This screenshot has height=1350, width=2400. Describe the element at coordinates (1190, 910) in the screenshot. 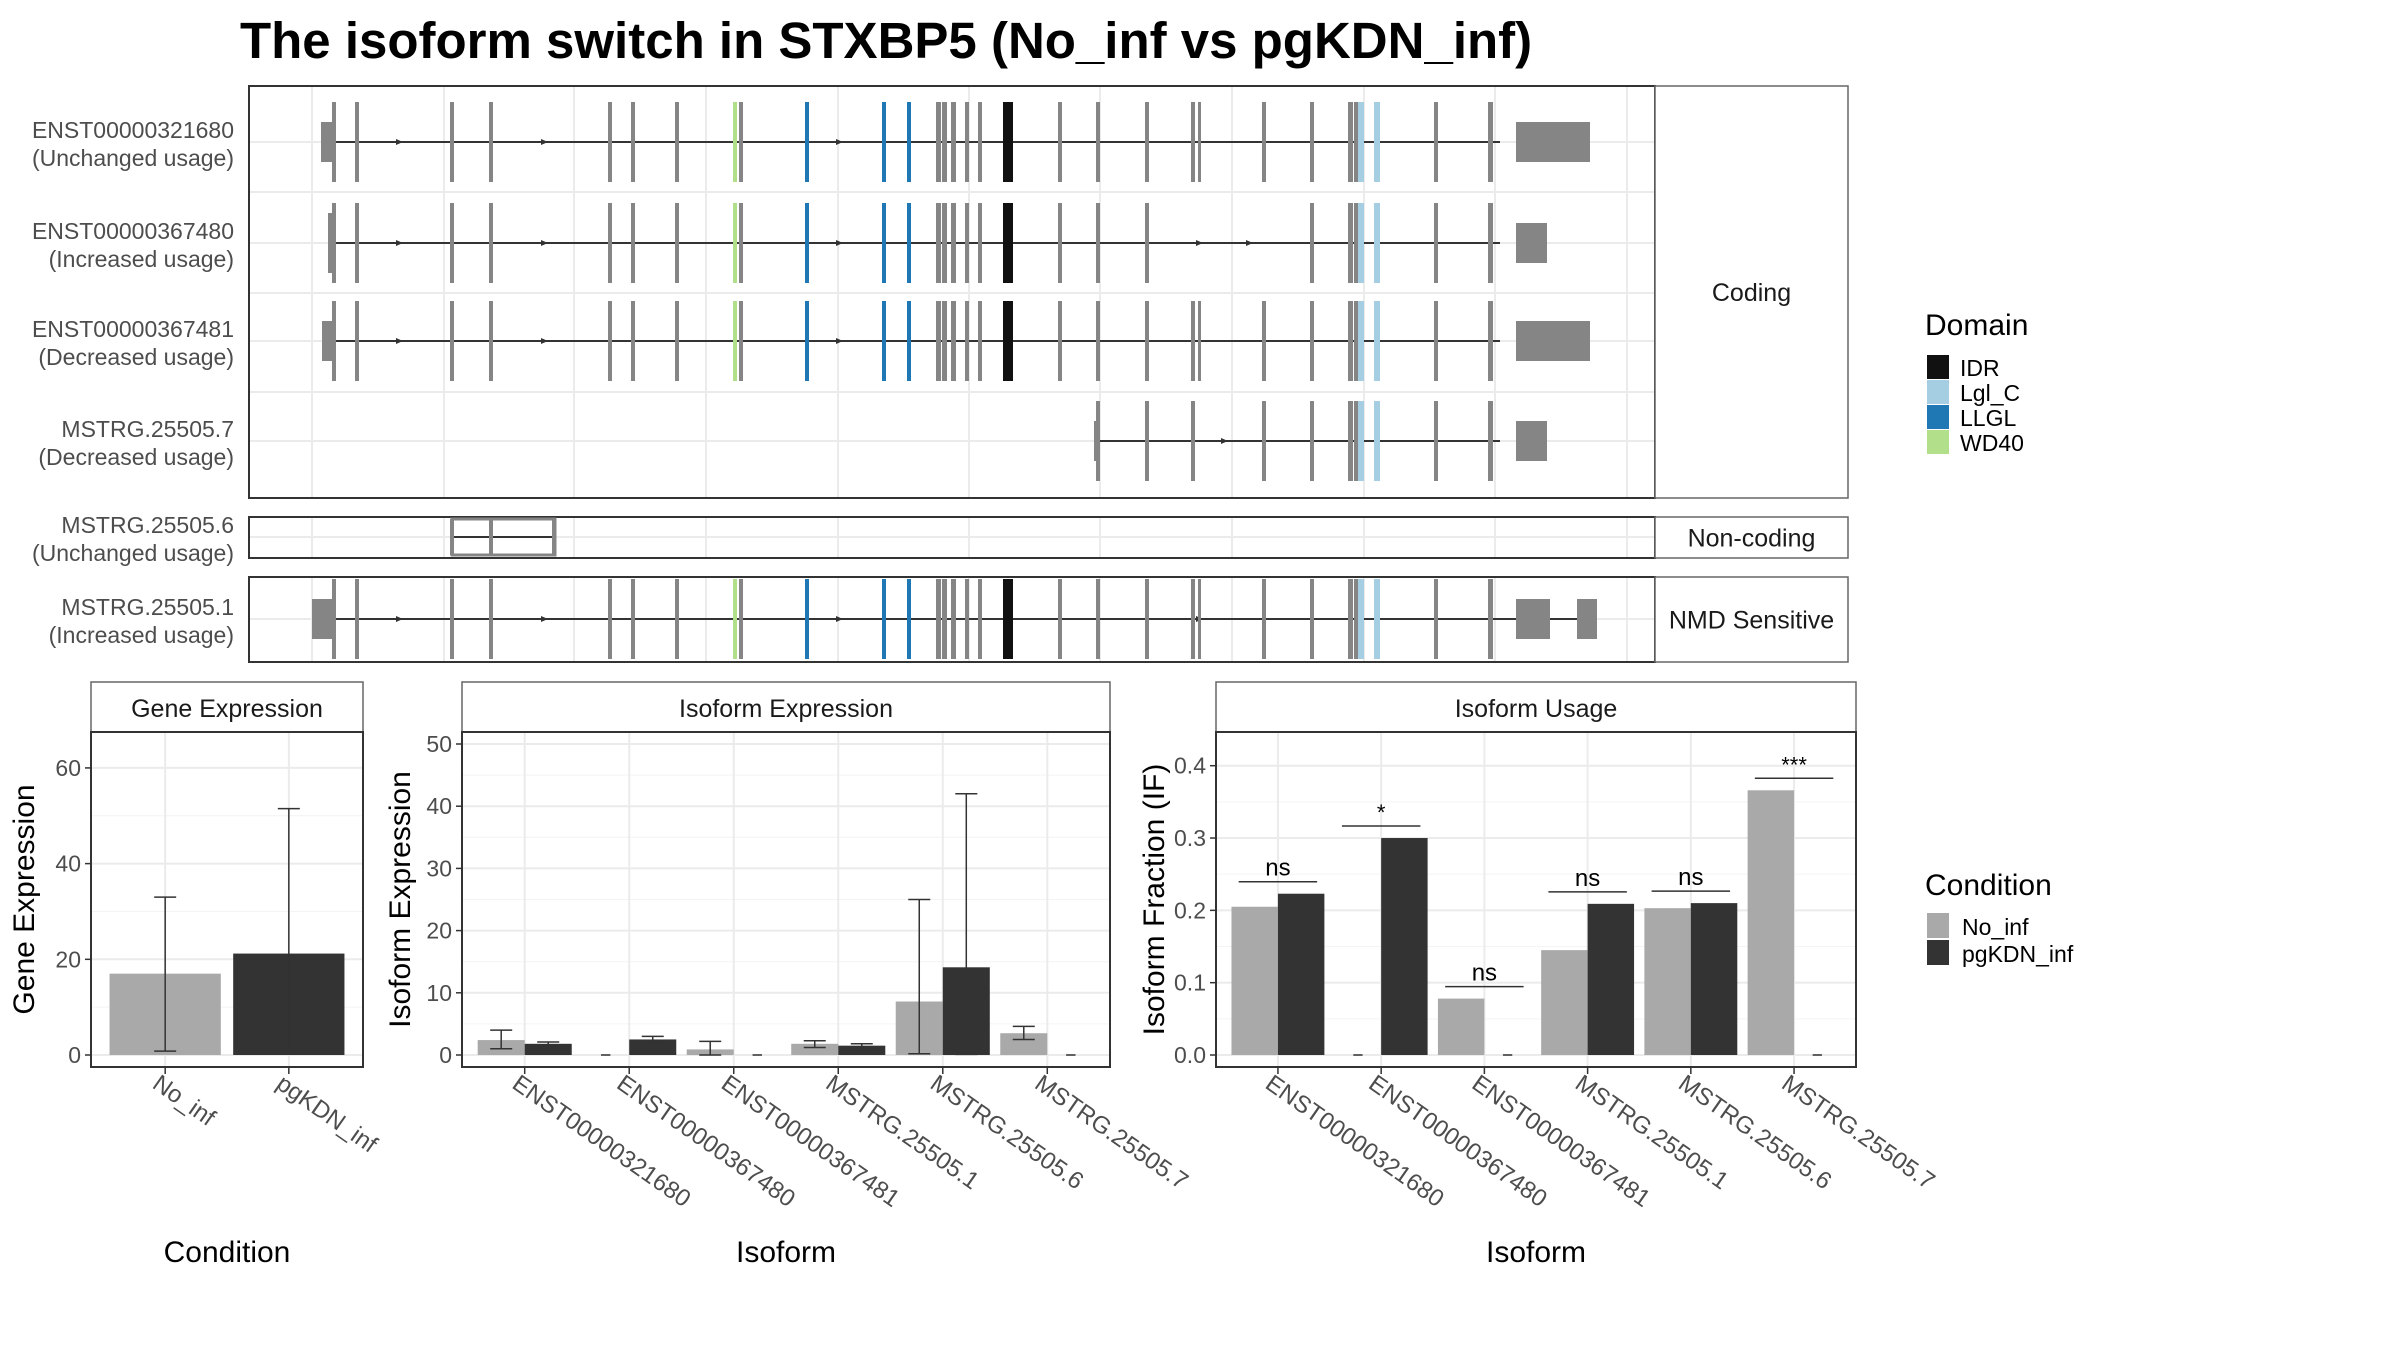

I see `y-tick-label: 0.2` at that location.